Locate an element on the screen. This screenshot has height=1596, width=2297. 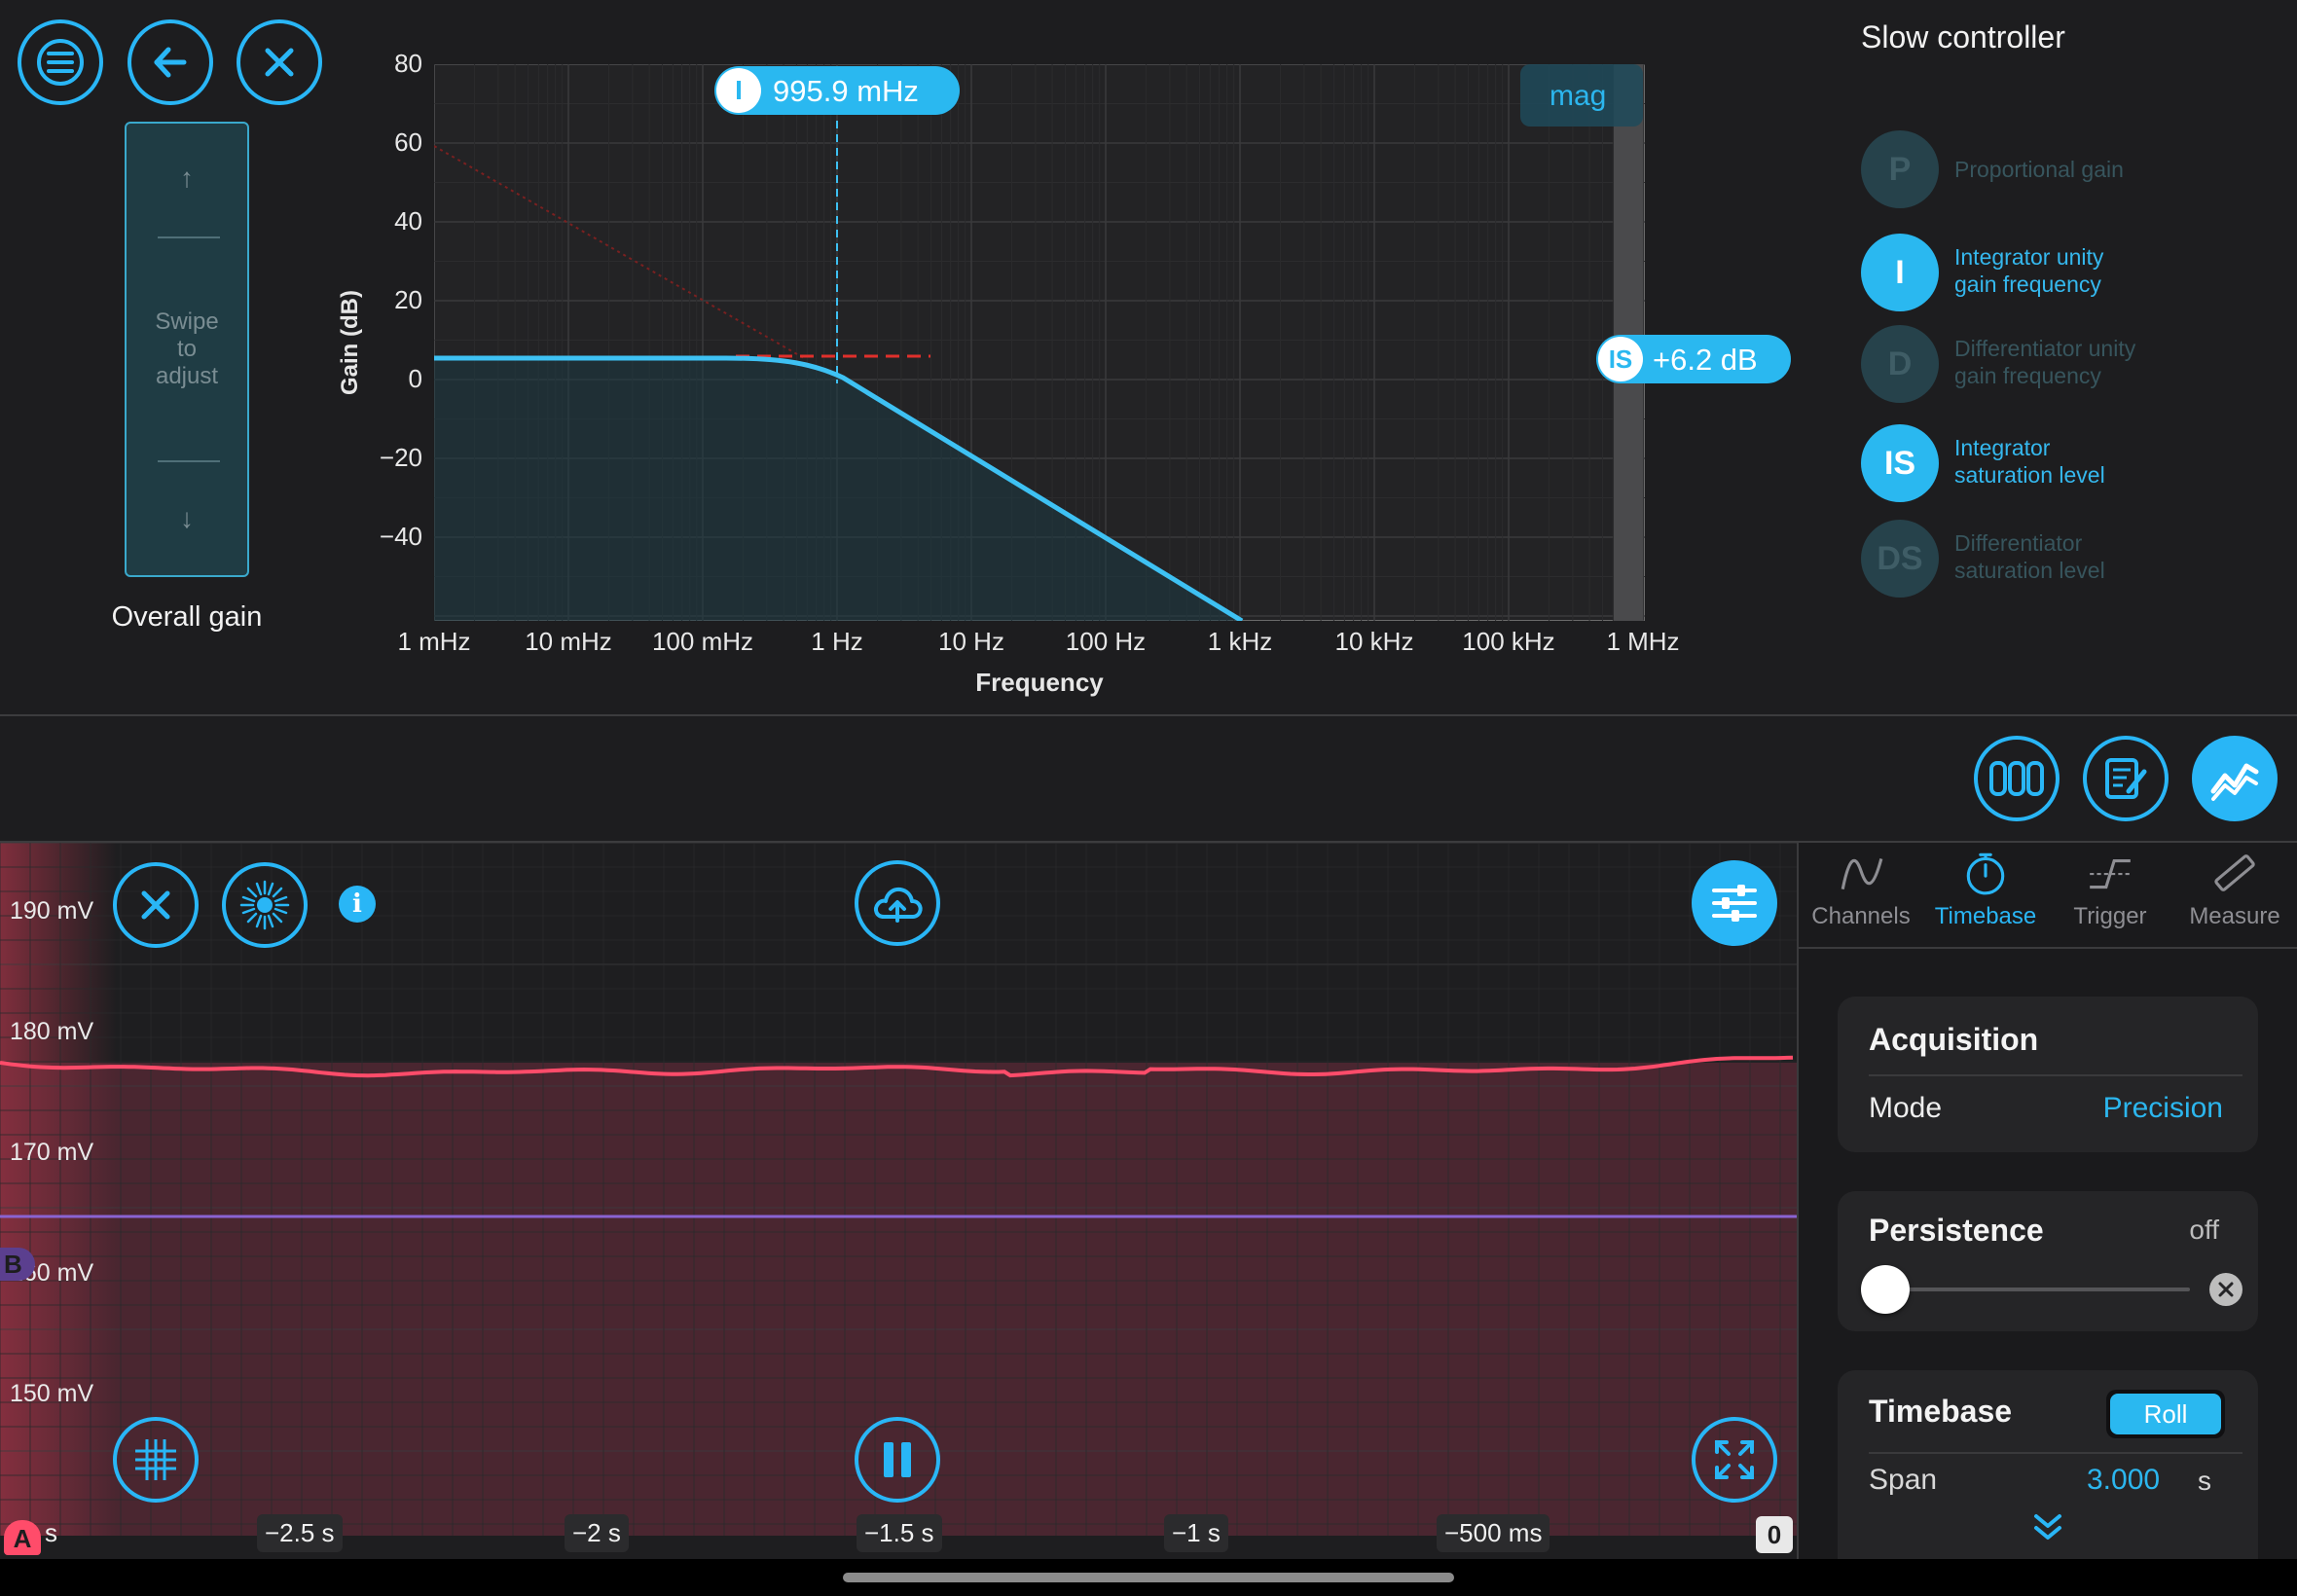
grid-cursor-button is located at coordinates (156, 1460).